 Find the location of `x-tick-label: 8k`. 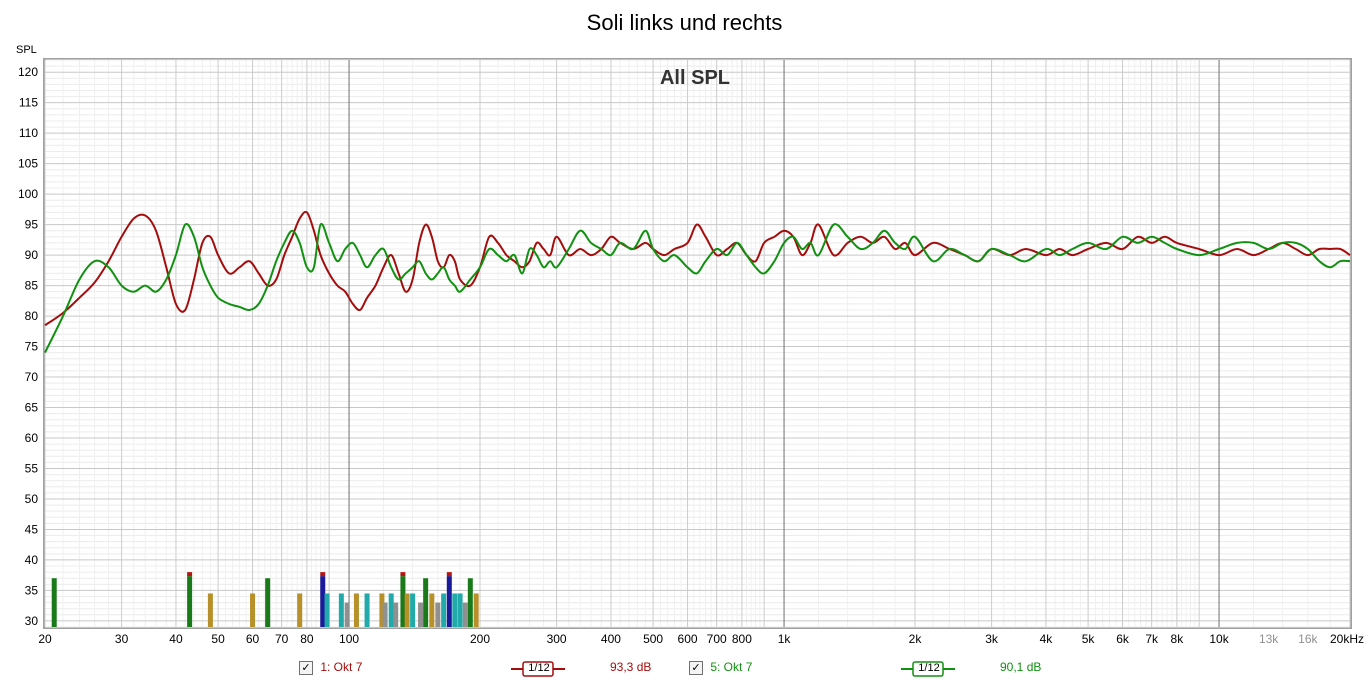

x-tick-label: 8k is located at coordinates (1178, 639).